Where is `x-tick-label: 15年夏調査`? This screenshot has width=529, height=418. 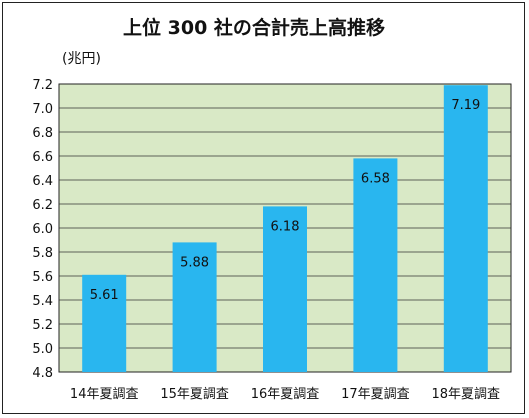 x-tick-label: 15年夏調査 is located at coordinates (194, 394).